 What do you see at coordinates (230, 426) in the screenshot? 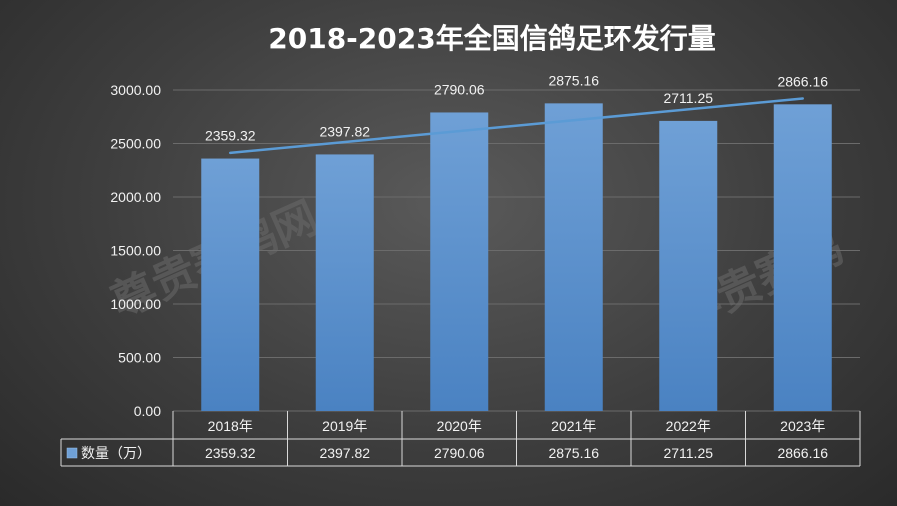
I see `x-tick-label: 2018年` at bounding box center [230, 426].